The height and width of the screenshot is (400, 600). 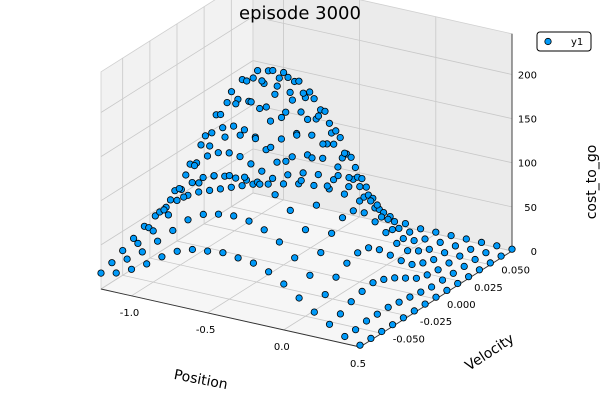 What do you see at coordinates (200, 380) in the screenshot?
I see `x-axis-label: Position` at bounding box center [200, 380].